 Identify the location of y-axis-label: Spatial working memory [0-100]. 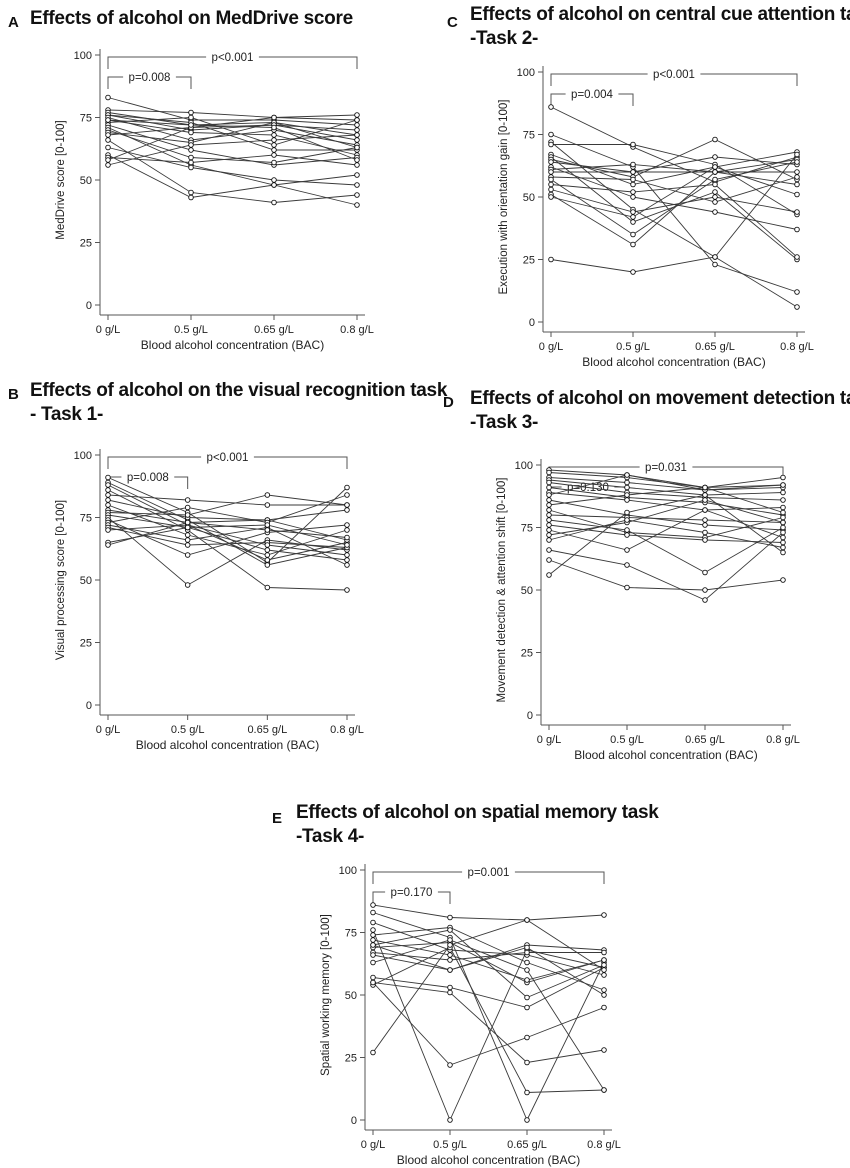
(326, 995).